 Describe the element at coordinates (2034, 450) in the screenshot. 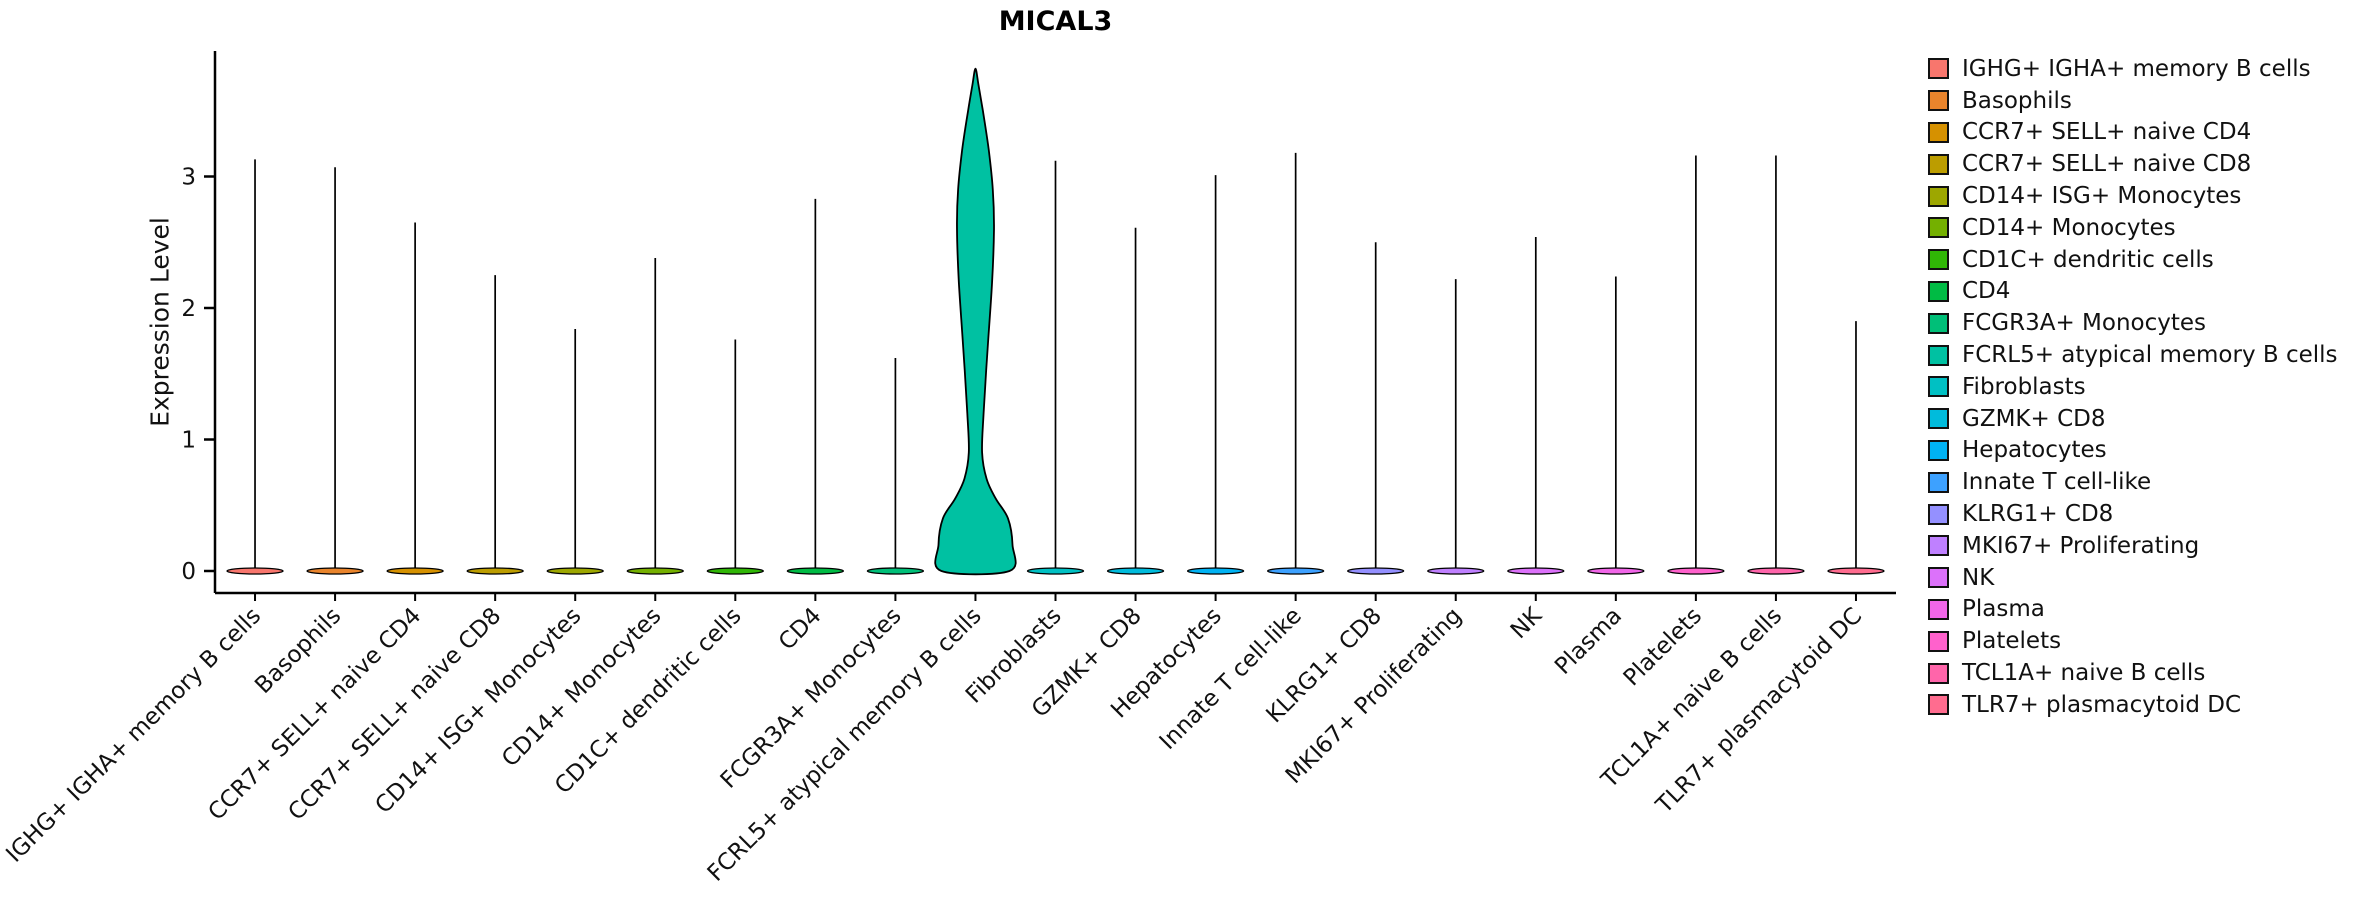

I see `legend-label: Hepatocytes` at that location.